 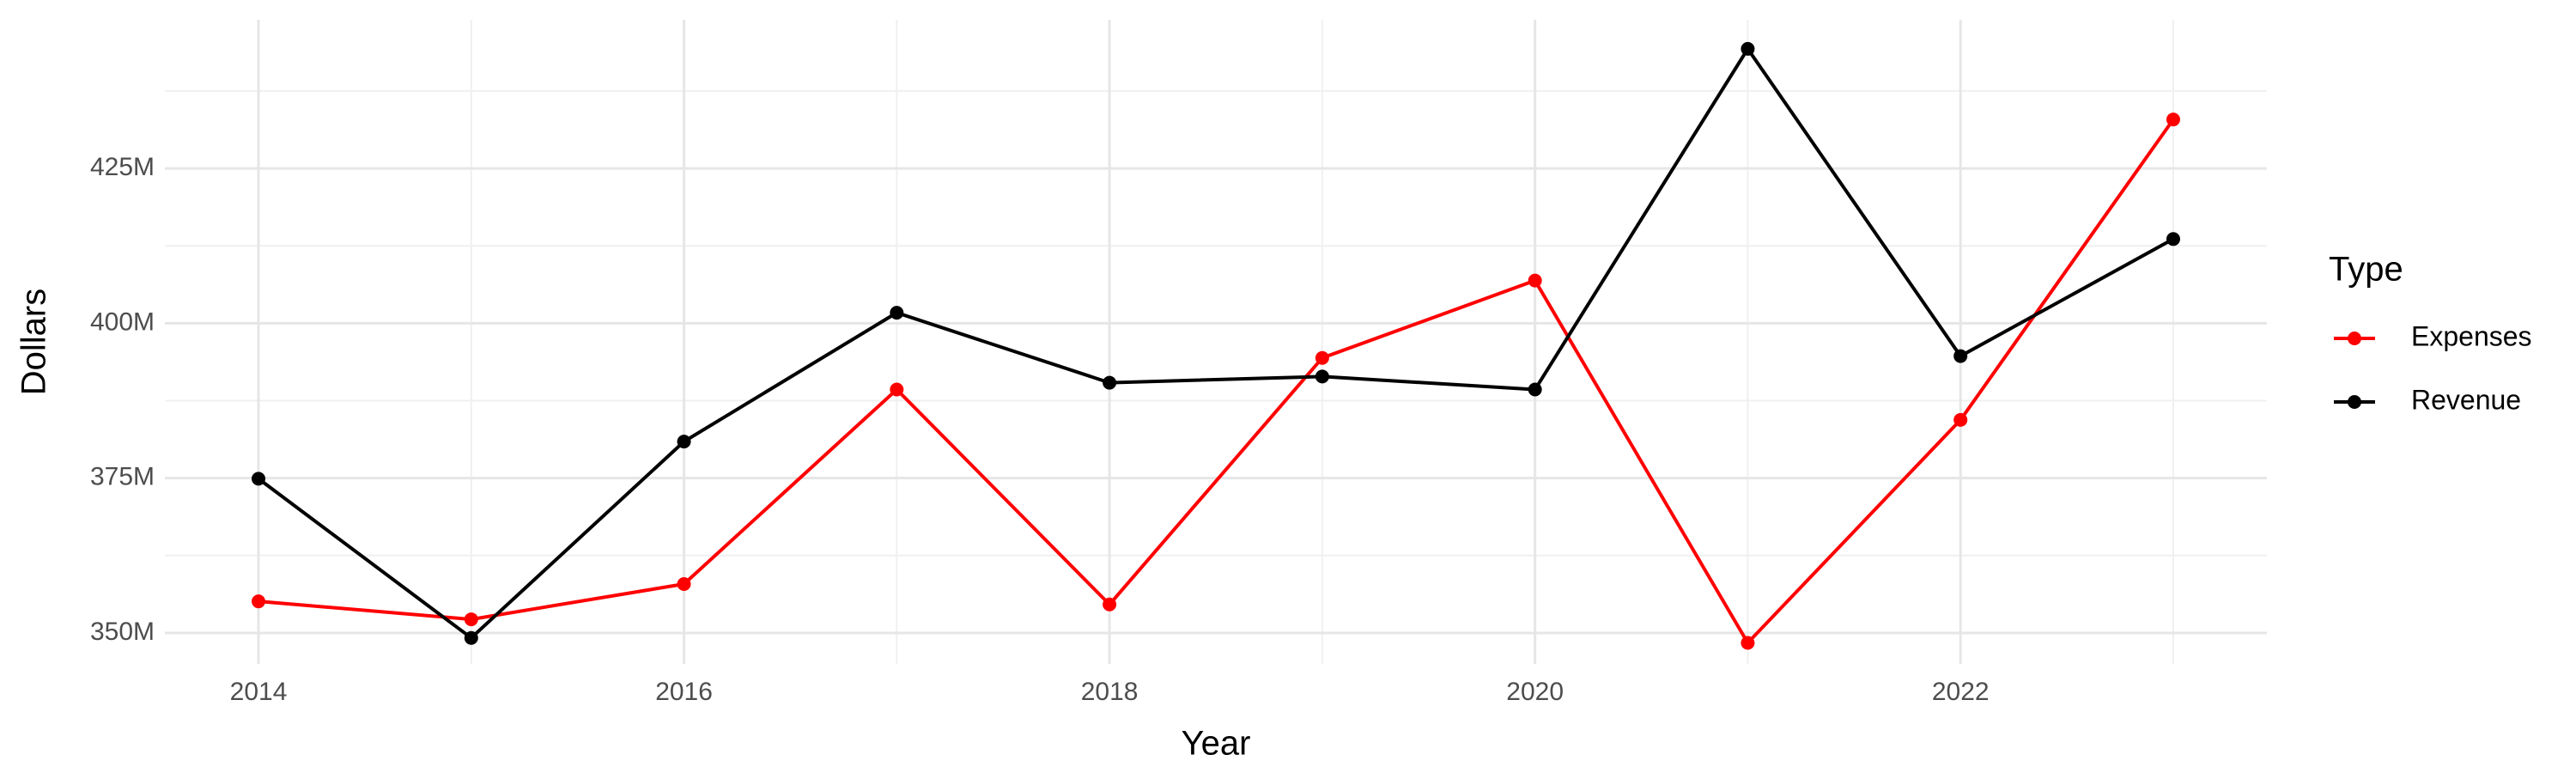 What do you see at coordinates (2366, 270) in the screenshot?
I see `legend-title: Type` at bounding box center [2366, 270].